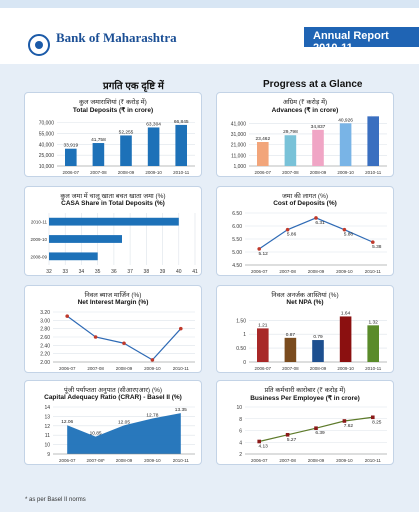 The height and width of the screenshot is (512, 419). I want to click on y-tick-label: 9, so click(48, 455).